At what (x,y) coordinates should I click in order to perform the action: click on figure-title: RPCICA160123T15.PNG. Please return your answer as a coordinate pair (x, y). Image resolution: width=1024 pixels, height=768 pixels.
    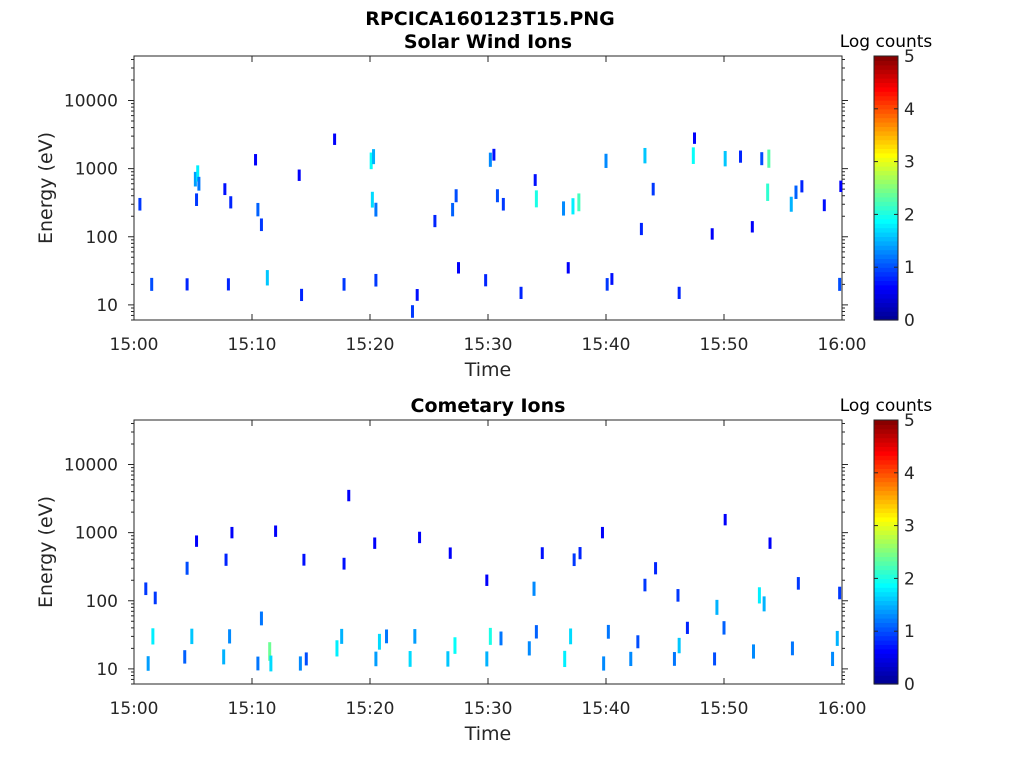
    Looking at the image, I should click on (490, 19).